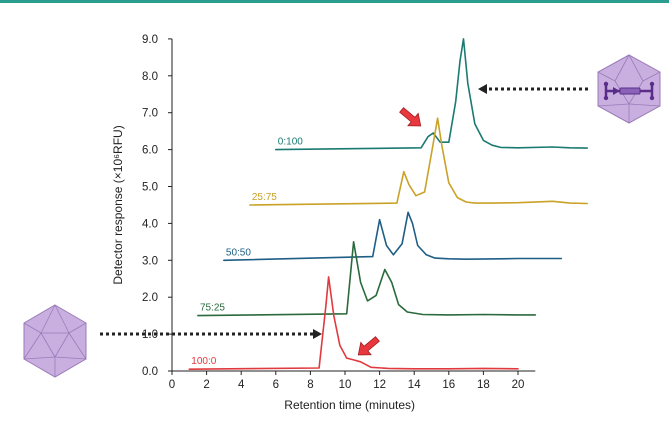 This screenshot has height=428, width=669. Describe the element at coordinates (212, 308) in the screenshot. I see `series-label: 75:25` at that location.